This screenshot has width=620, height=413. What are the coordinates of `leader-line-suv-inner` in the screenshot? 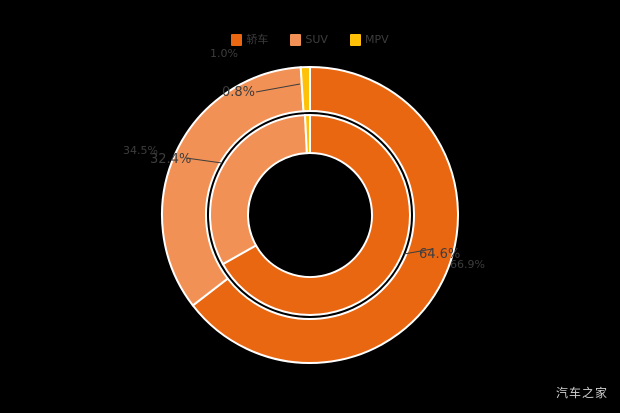 It's located at (204, 160).